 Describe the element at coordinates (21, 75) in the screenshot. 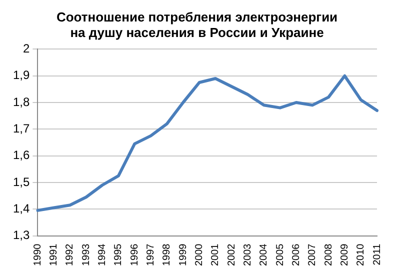

I see `y-tick-label: 1,9` at that location.